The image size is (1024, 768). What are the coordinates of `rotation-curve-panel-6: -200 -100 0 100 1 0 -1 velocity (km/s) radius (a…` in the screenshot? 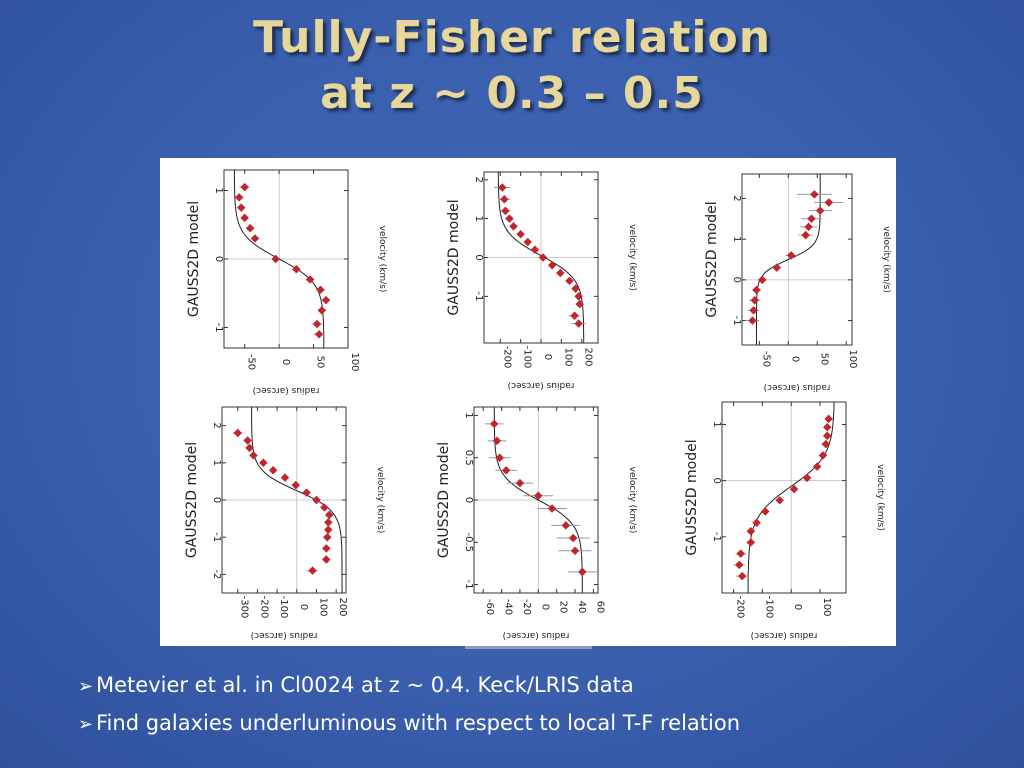 It's located at (785, 520).